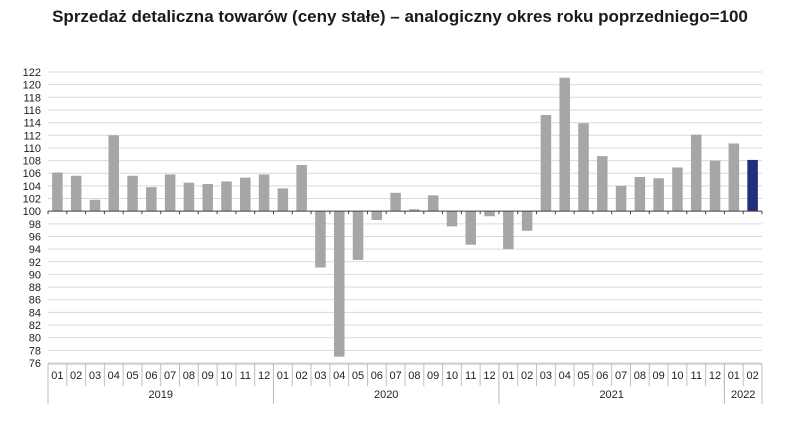  Describe the element at coordinates (32, 98) in the screenshot. I see `y-tick-label: 118` at that location.